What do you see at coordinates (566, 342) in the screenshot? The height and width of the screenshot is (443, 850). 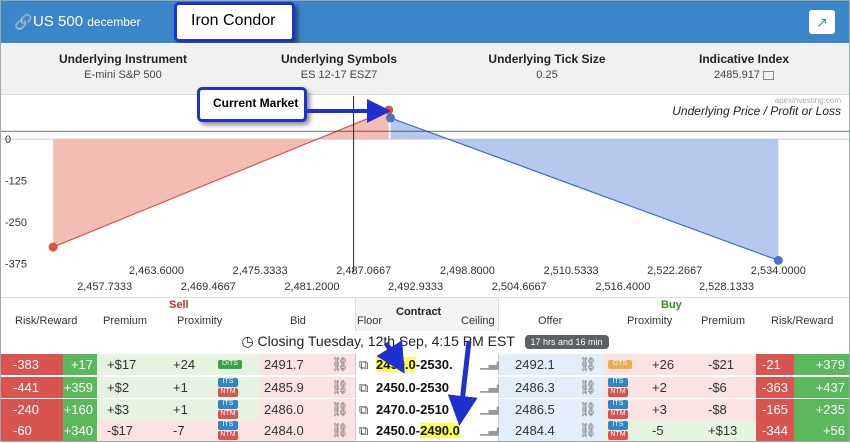 I see `time-left-badge: 17 hrs and 16 min` at bounding box center [566, 342].